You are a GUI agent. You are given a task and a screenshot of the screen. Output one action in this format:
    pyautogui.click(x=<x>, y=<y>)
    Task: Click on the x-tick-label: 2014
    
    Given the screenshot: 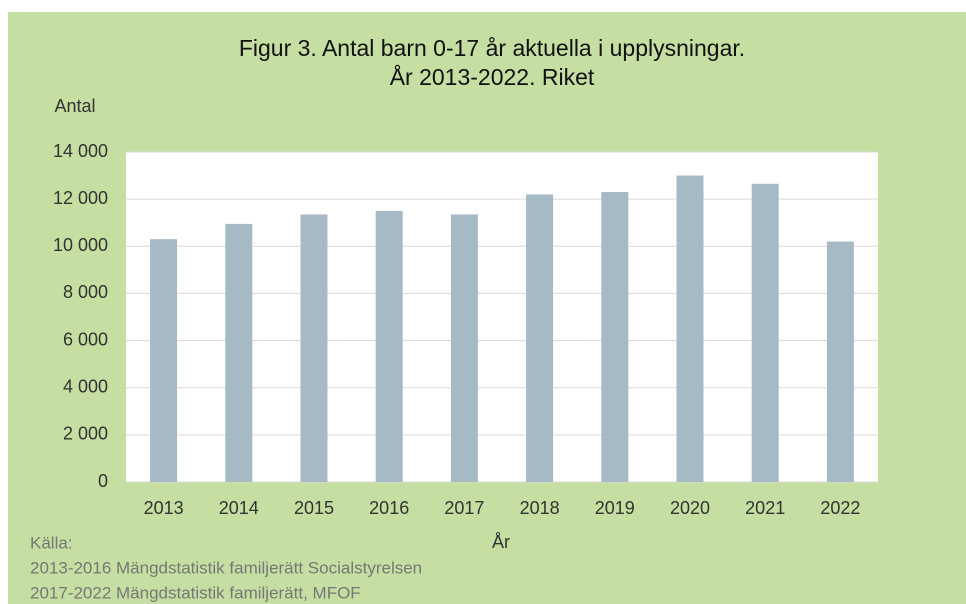 What is the action you would take?
    pyautogui.click(x=239, y=508)
    